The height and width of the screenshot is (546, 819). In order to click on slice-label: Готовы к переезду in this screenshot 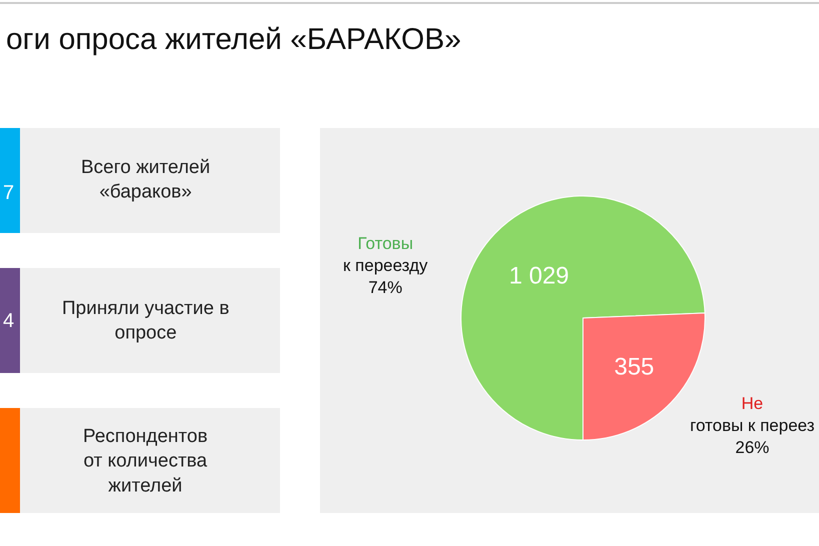, I will do `click(385, 255)`.